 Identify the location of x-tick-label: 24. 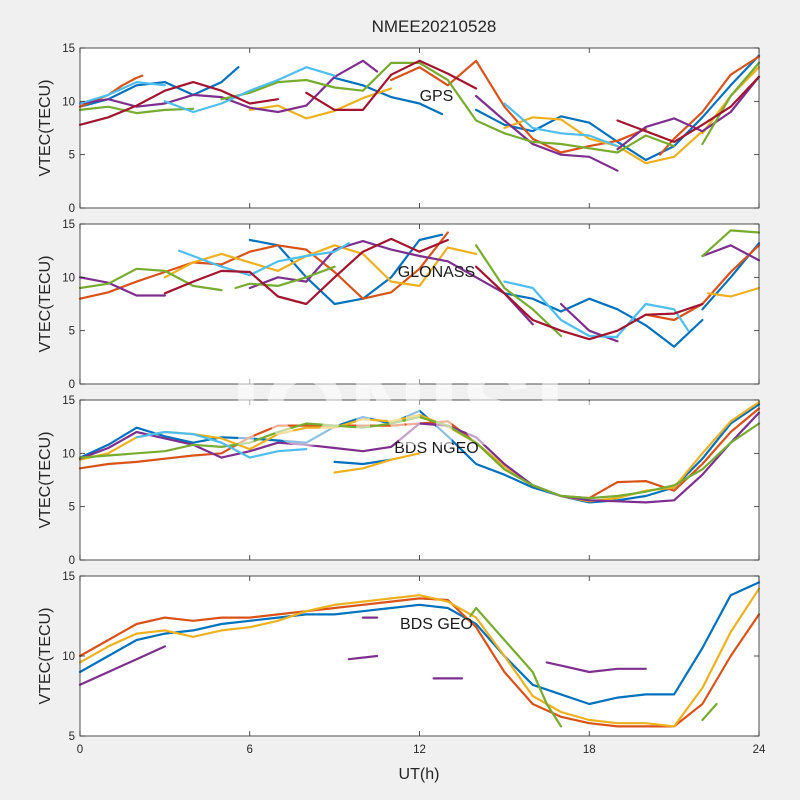
(759, 750).